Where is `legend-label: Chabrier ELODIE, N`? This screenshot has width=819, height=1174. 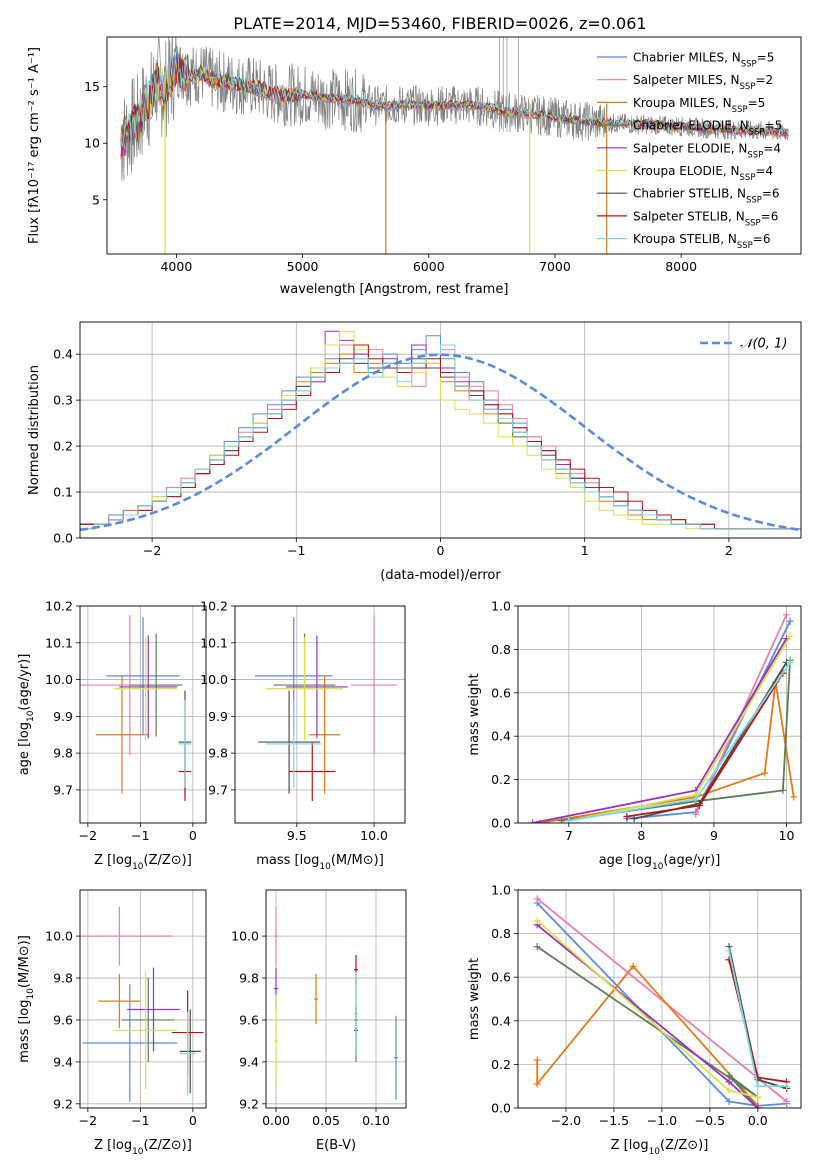 legend-label: Chabrier ELODIE, N is located at coordinates (691, 126).